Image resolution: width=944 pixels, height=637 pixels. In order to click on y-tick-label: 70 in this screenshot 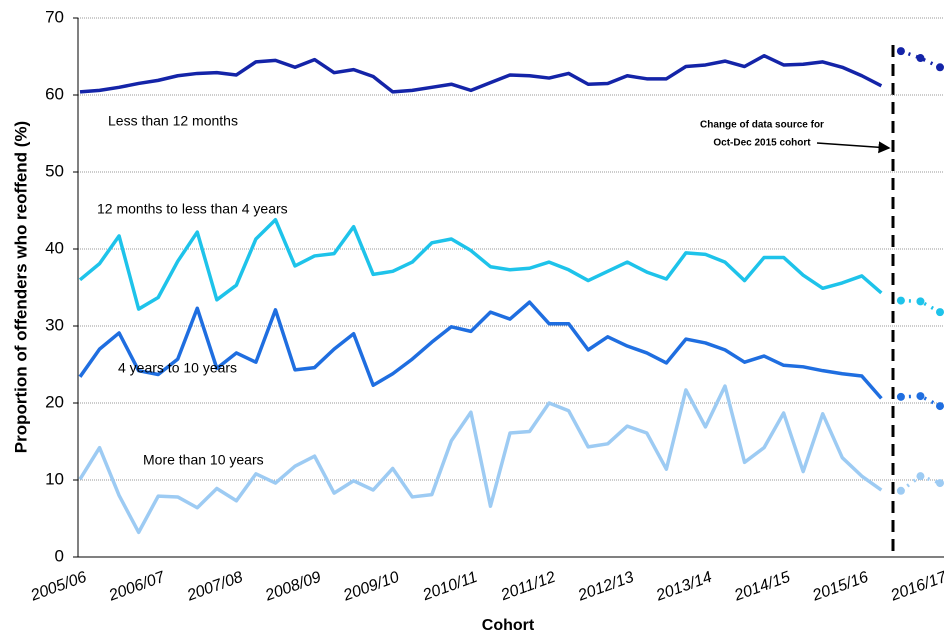, I will do `click(54, 16)`.